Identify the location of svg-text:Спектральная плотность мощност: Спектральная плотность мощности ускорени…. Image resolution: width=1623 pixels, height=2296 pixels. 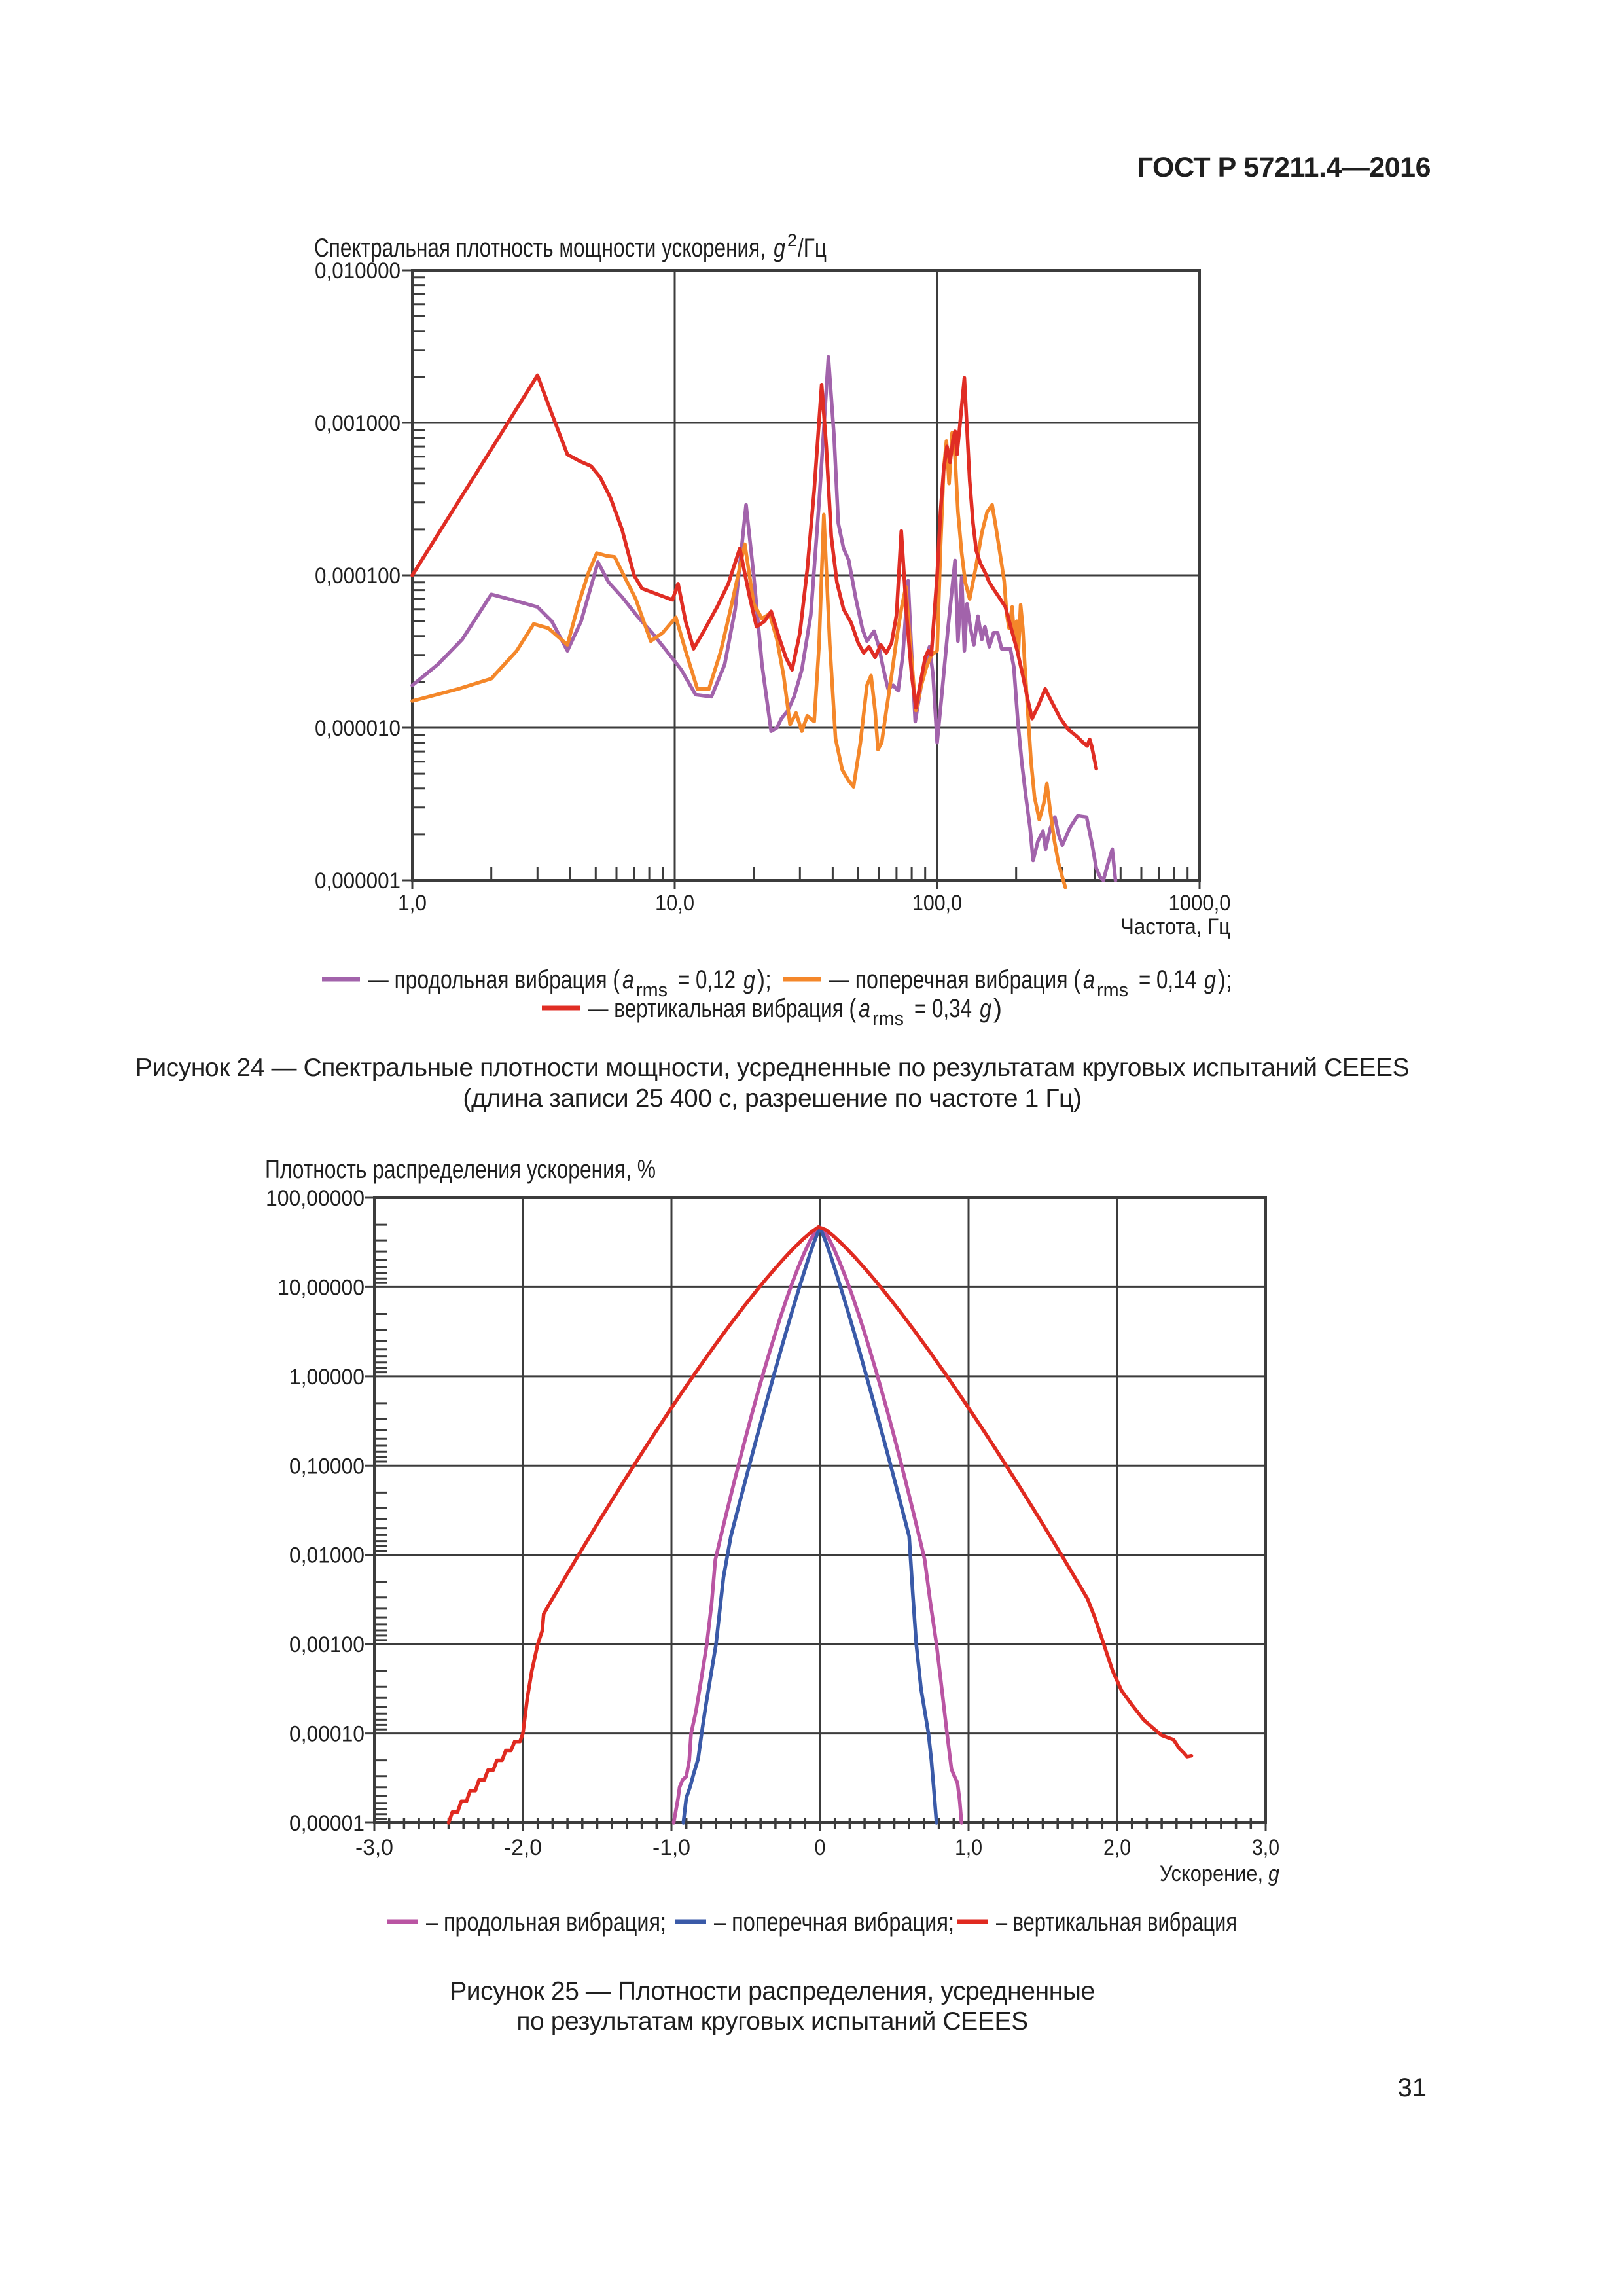
(540, 248).